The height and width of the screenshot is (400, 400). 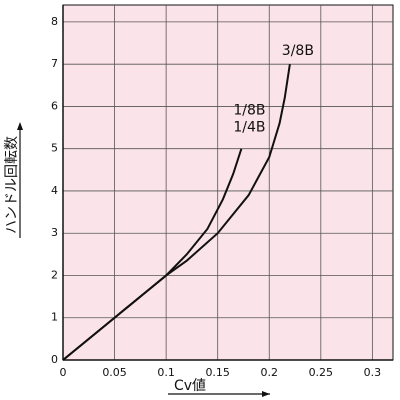 What do you see at coordinates (321, 372) in the screenshot?
I see `x-tick-label: 0.25` at bounding box center [321, 372].